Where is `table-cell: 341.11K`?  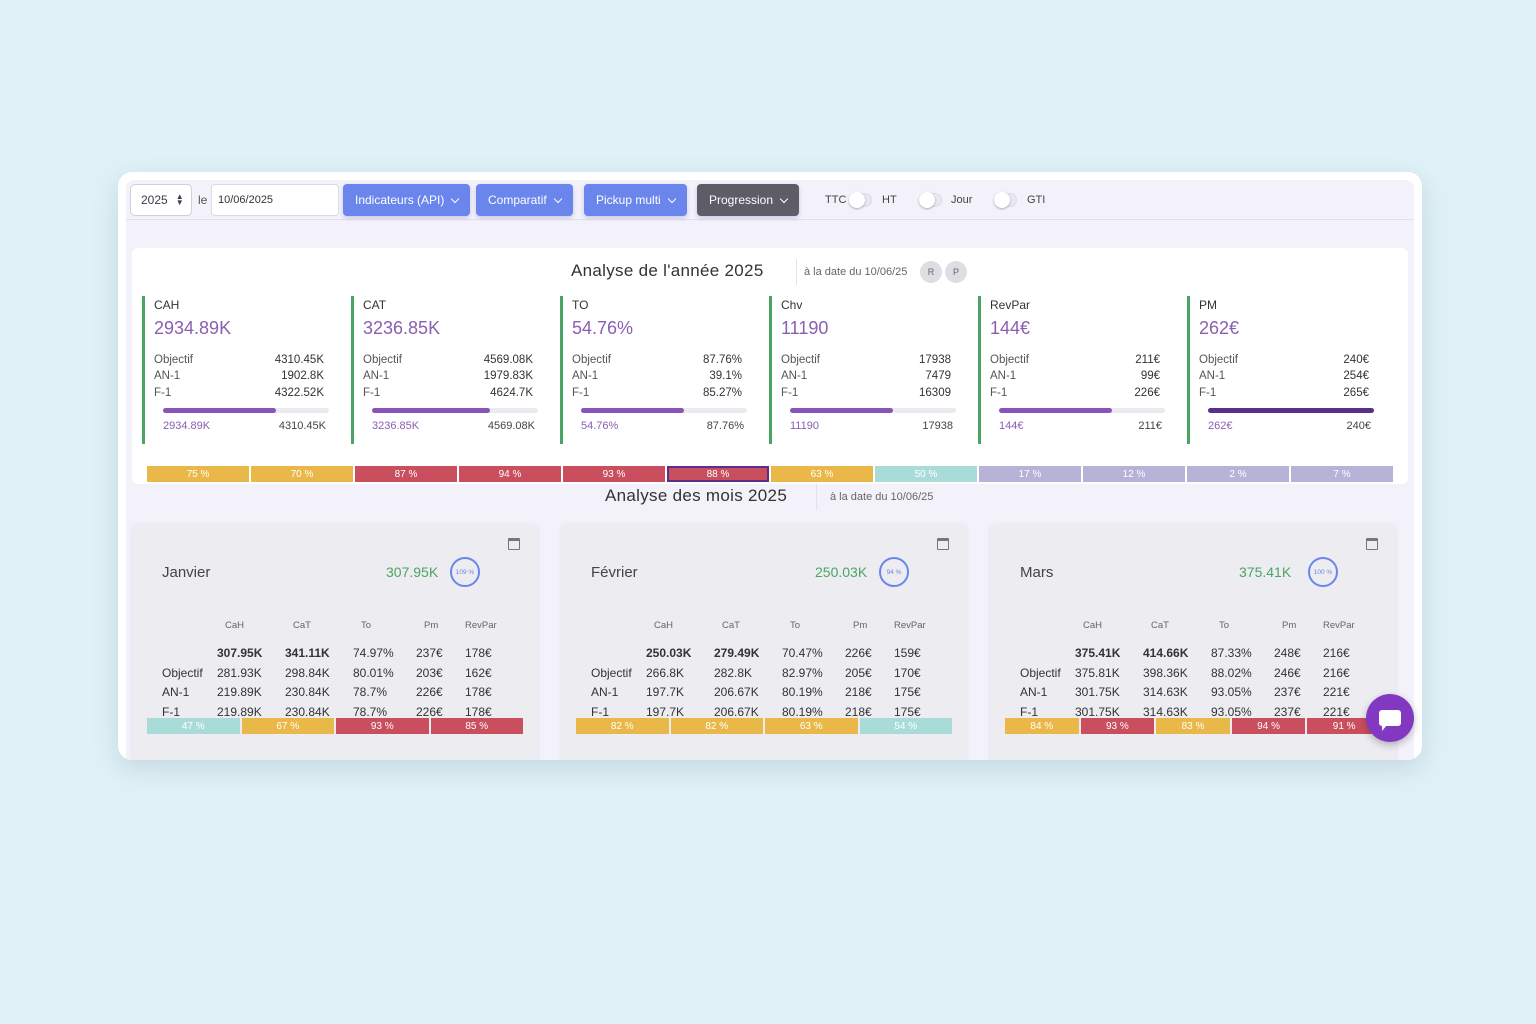
table-cell: 341.11K is located at coordinates (307, 653).